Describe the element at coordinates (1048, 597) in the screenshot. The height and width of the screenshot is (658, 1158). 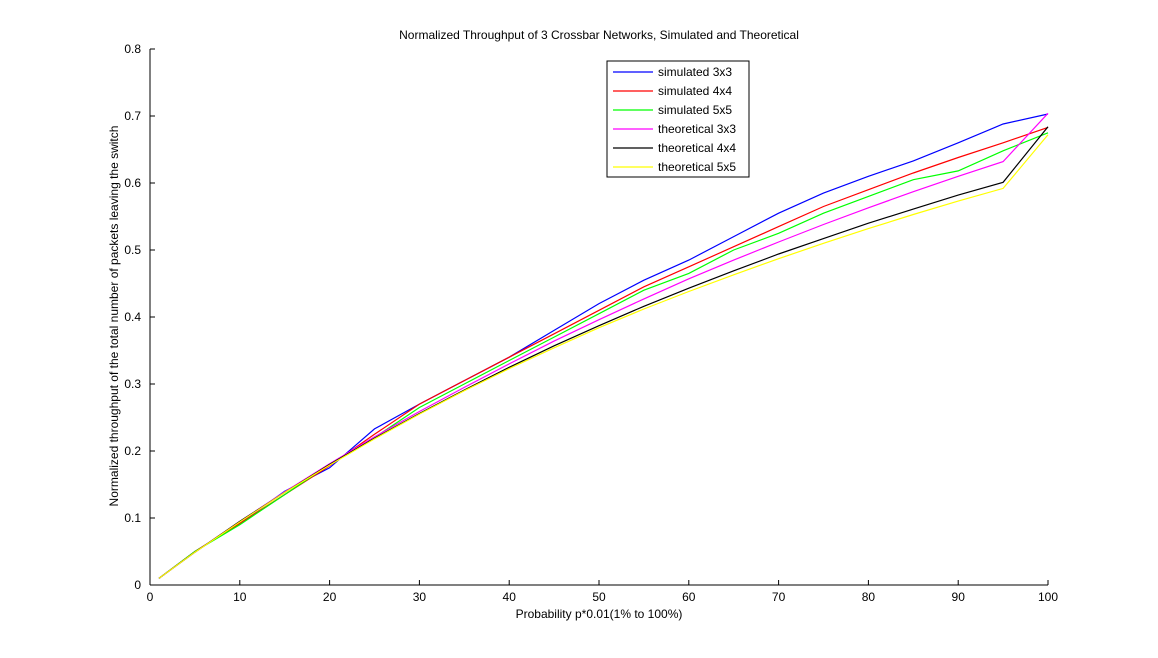
I see `x-tick-label: 100` at that location.